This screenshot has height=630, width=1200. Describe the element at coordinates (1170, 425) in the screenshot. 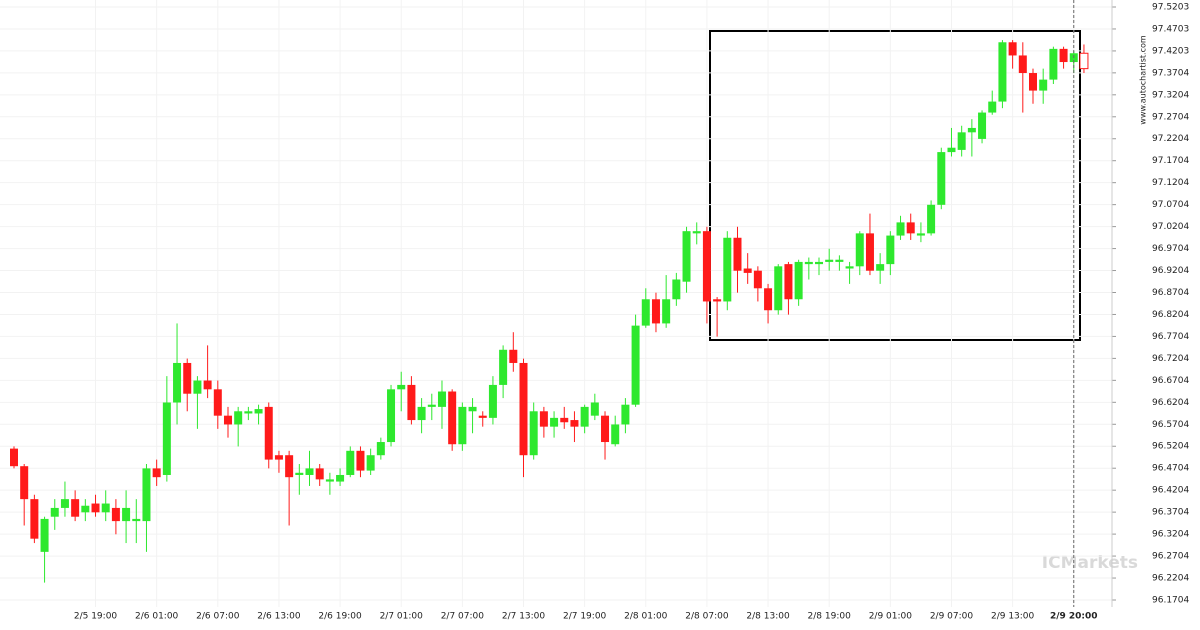

I see `y-tick-label: 96.5704` at that location.